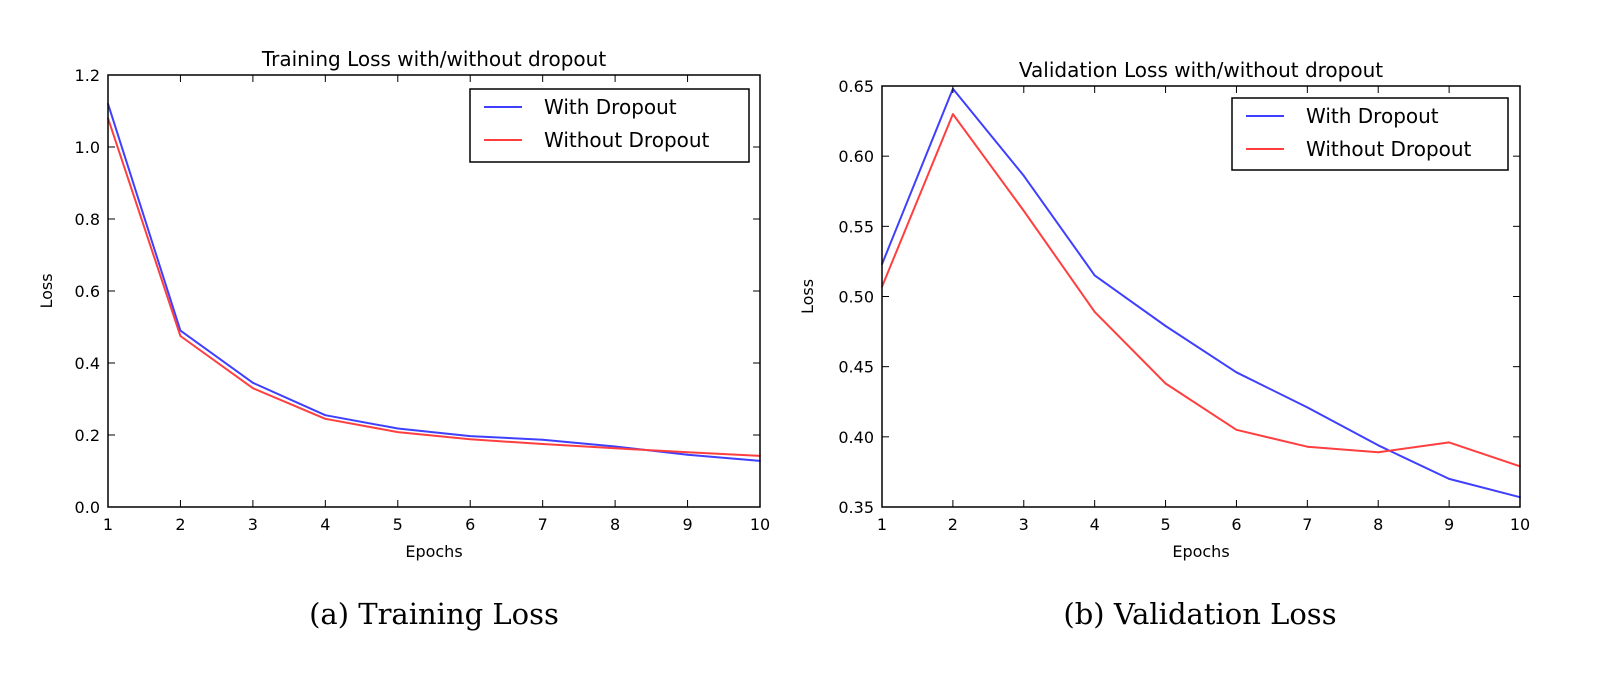 This screenshot has height=680, width=1608. I want to click on y-tick-label: 0.45, so click(856, 367).